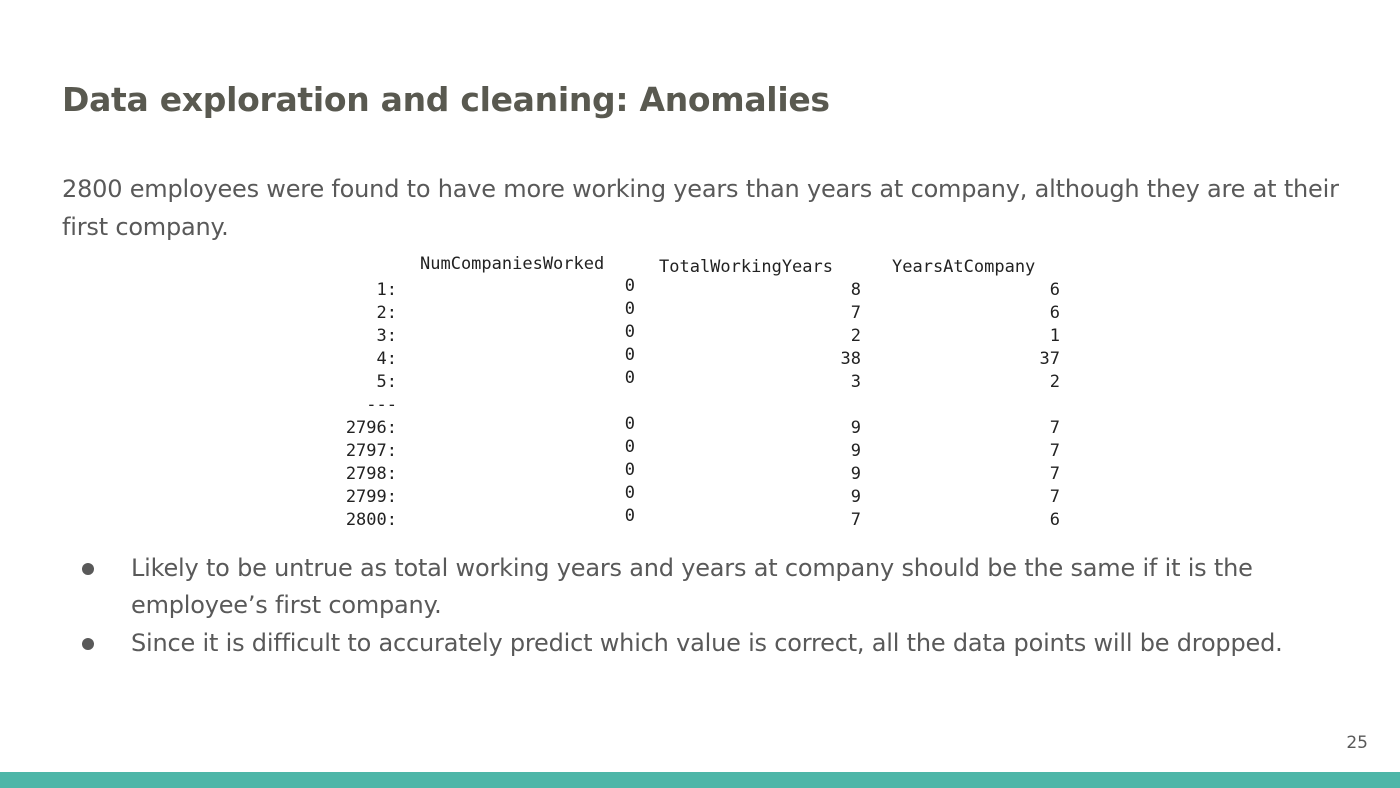  Describe the element at coordinates (1049, 359) in the screenshot. I see `cell-years-at-company: 37` at that location.